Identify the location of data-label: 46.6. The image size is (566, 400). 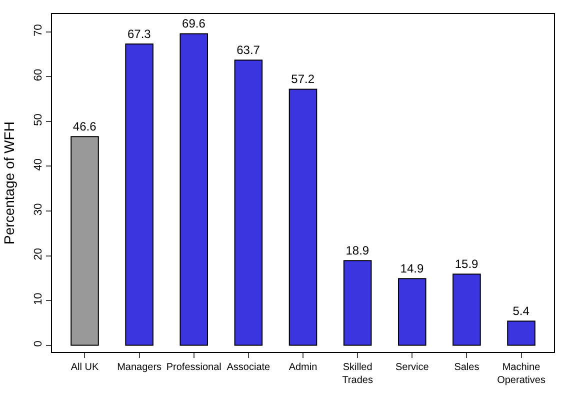
(84, 127).